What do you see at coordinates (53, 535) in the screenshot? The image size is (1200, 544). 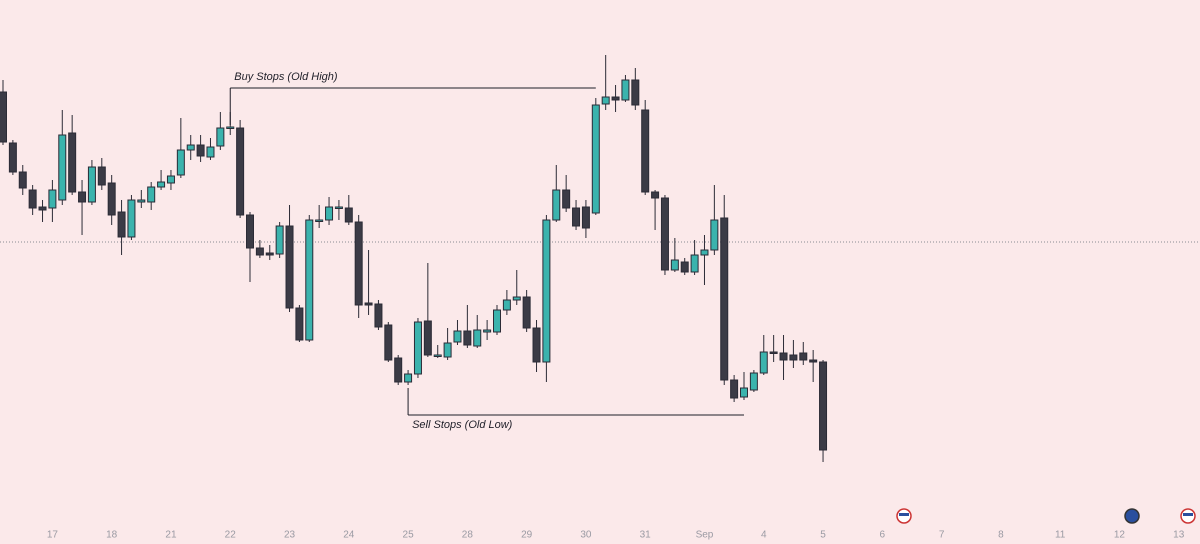 I see `x-tick-label: 17` at bounding box center [53, 535].